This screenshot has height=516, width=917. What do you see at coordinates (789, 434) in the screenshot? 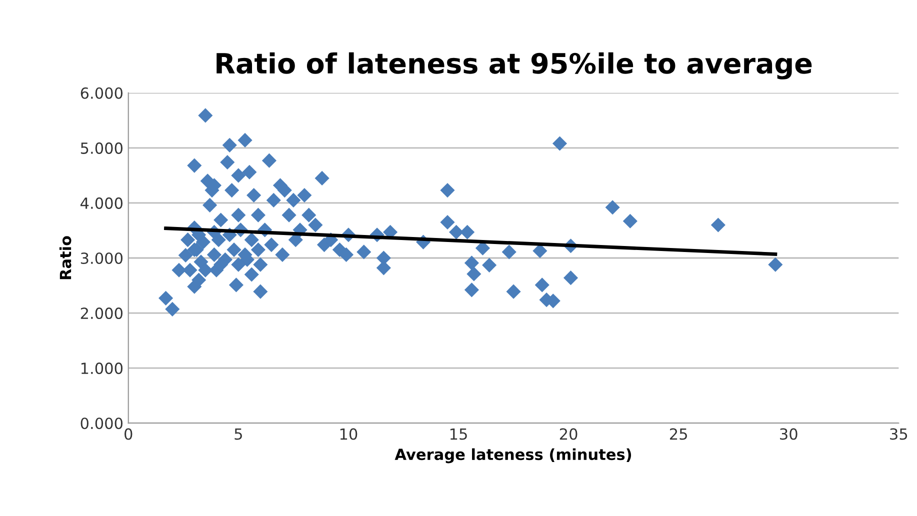
I see `x-tick-label: 30` at bounding box center [789, 434].